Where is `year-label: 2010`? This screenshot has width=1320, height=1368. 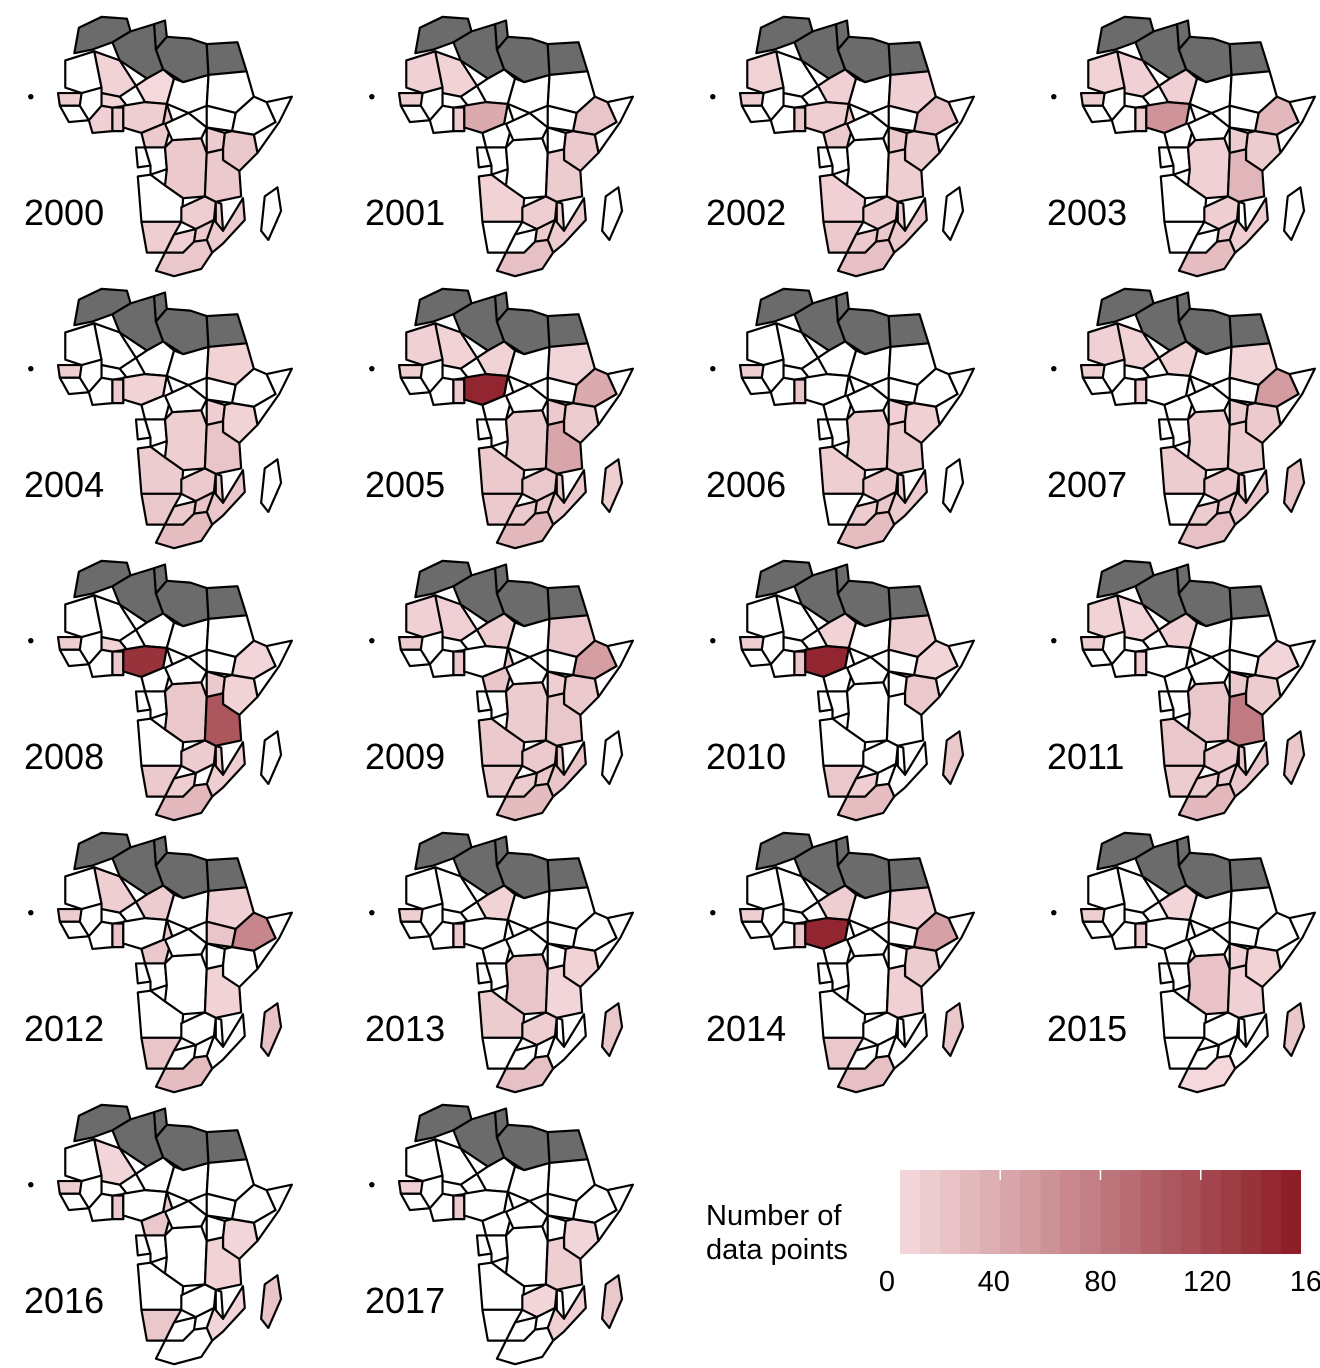
year-label: 2010 is located at coordinates (746, 756).